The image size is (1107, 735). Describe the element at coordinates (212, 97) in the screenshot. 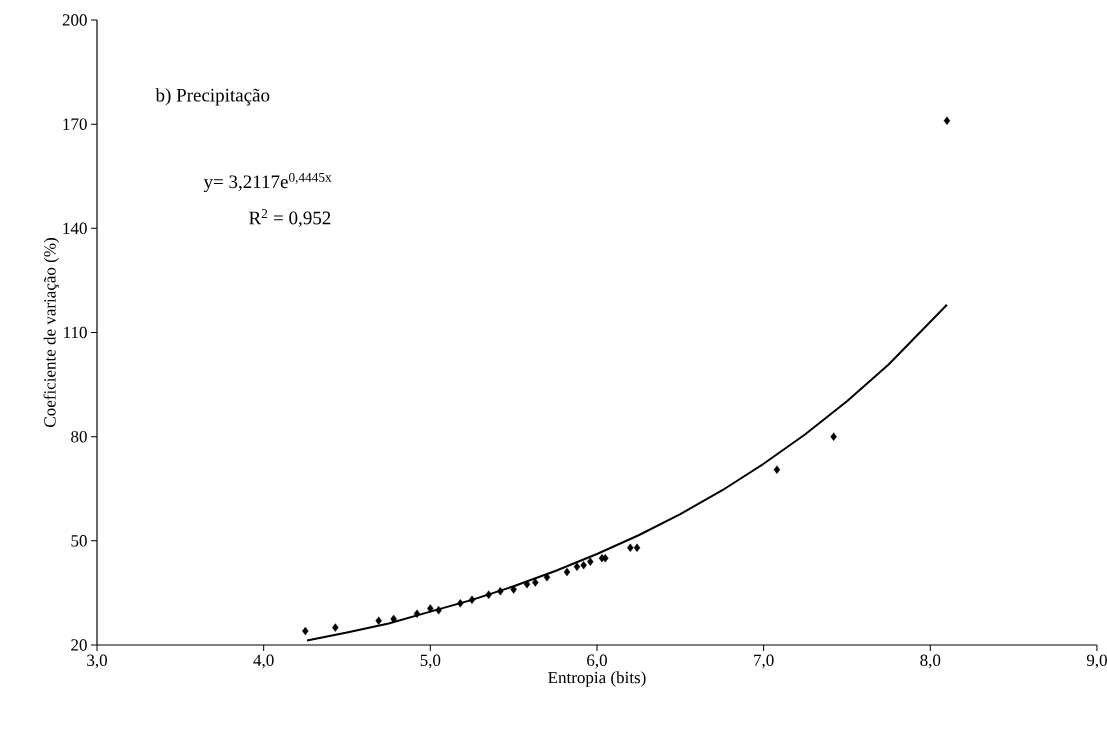

I see `annotation: b) Precipitação` at that location.